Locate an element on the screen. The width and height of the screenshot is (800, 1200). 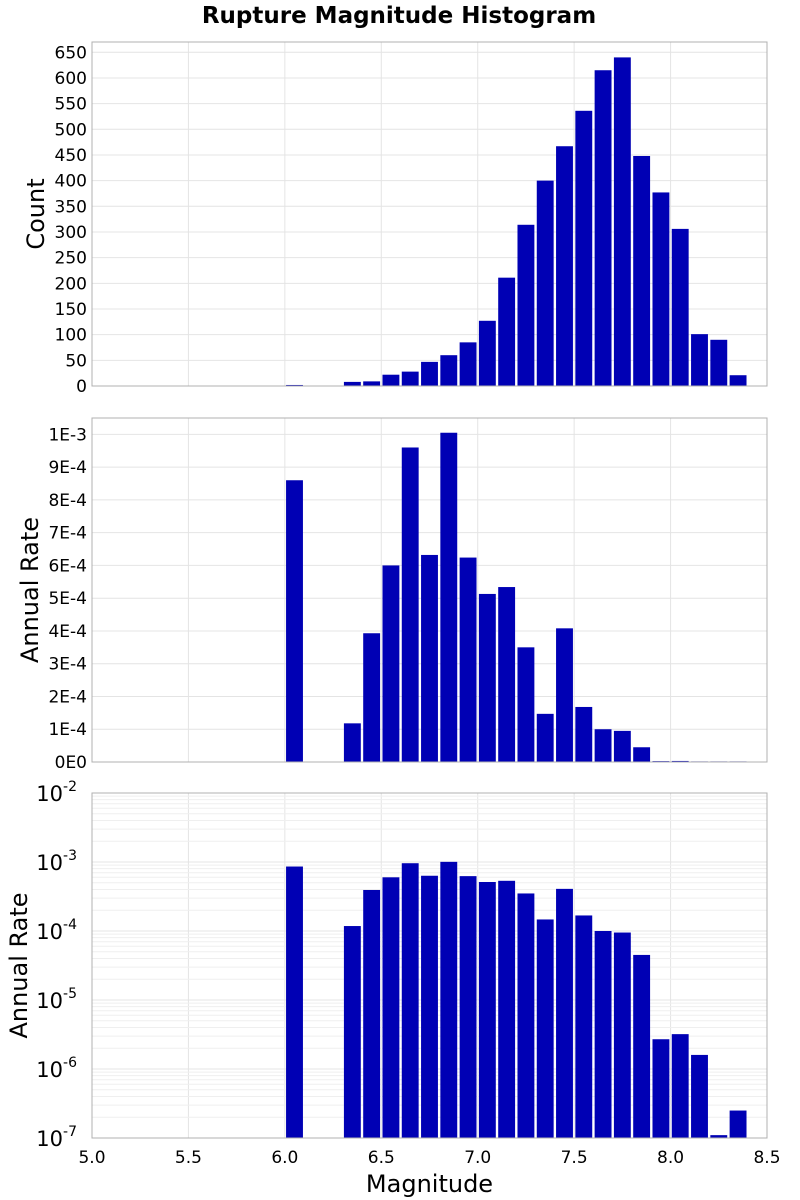
y-tick-label: 650 is located at coordinates (71, 53).